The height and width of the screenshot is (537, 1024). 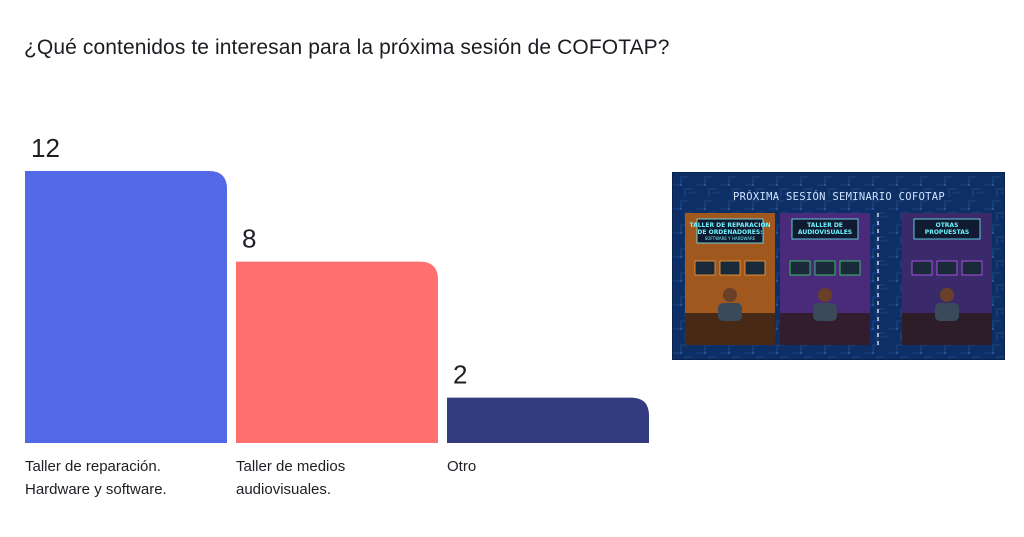 What do you see at coordinates (729, 225) in the screenshot?
I see `tile-title-line: TALLER DE REPARACIÓN` at bounding box center [729, 225].